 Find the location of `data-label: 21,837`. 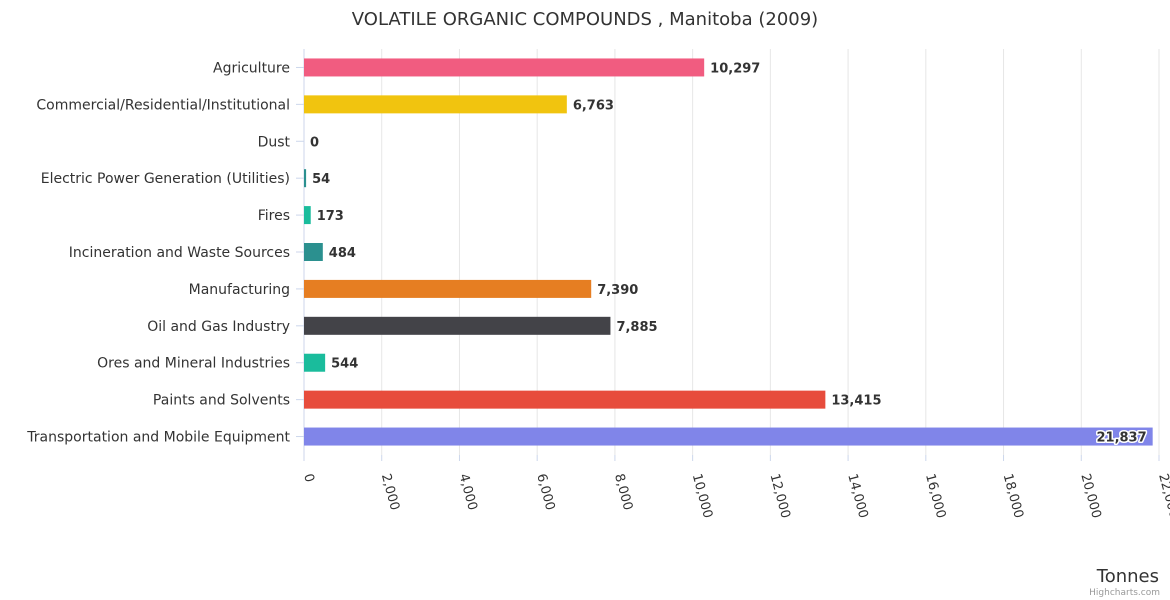

data-label: 21,837 is located at coordinates (1121, 438).